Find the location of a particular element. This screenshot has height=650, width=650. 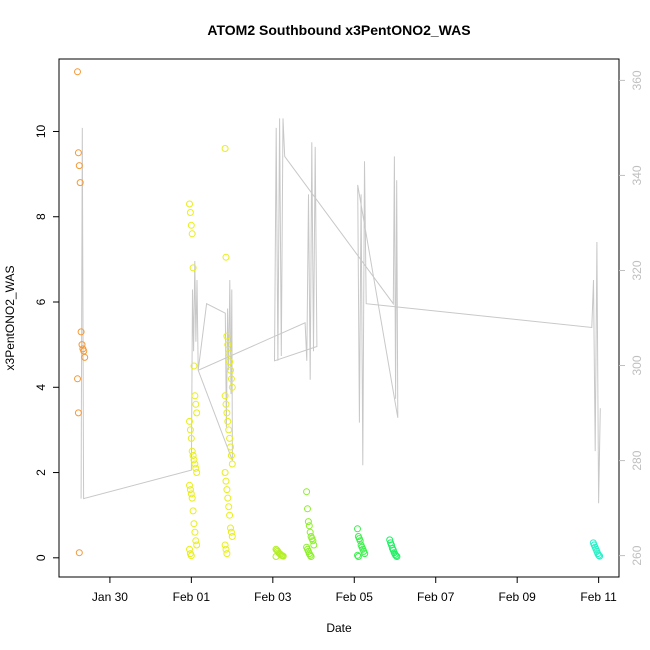

x-axis-label: Date is located at coordinates (339, 628).